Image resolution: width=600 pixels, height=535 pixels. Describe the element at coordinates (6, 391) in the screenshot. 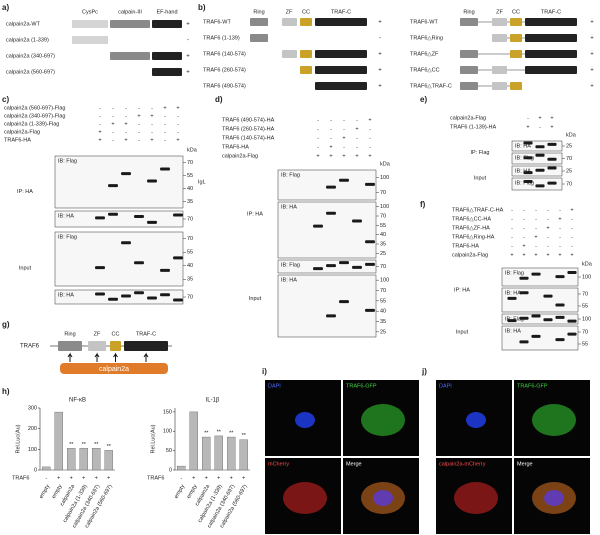

I see `panel-label: h)` at that location.